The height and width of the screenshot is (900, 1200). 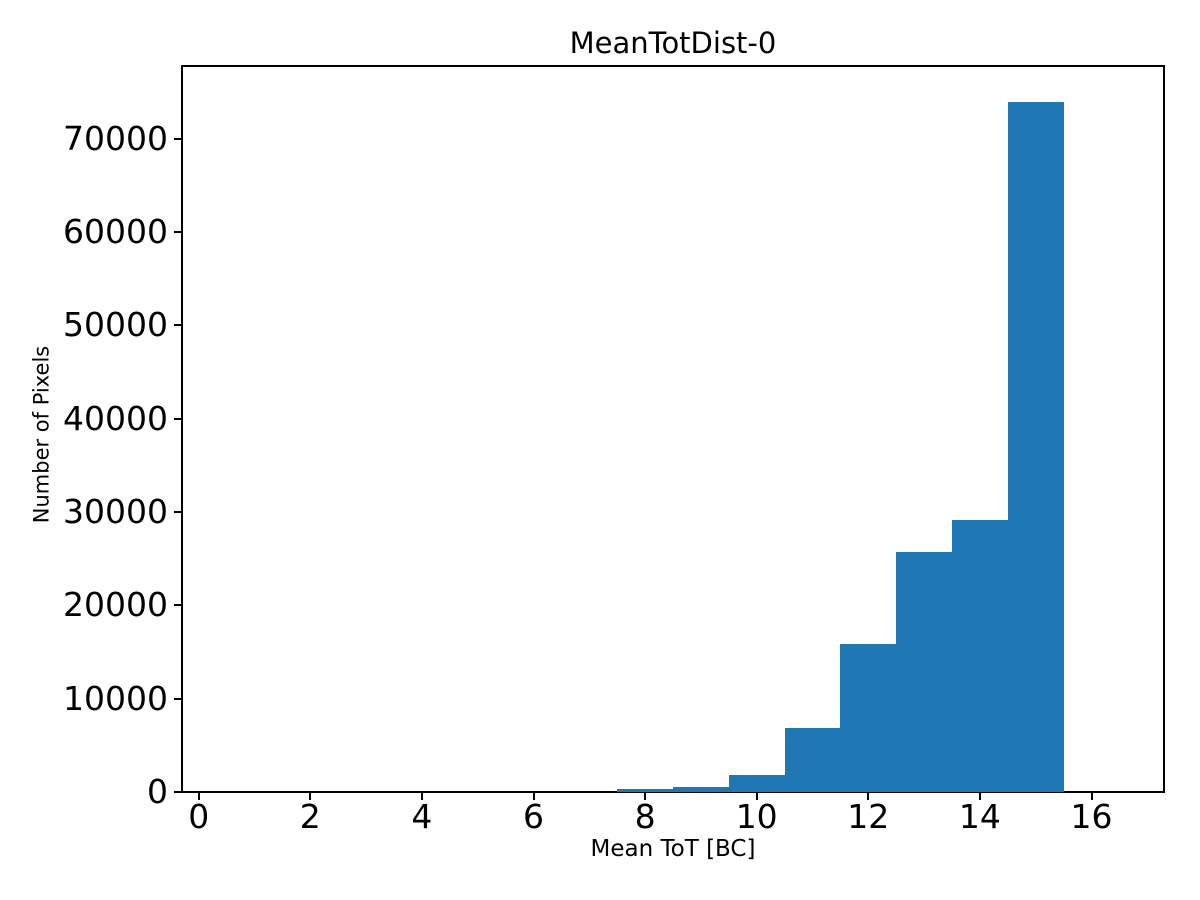 I want to click on x-axis-label: Mean ToT [BC], so click(x=673, y=849).